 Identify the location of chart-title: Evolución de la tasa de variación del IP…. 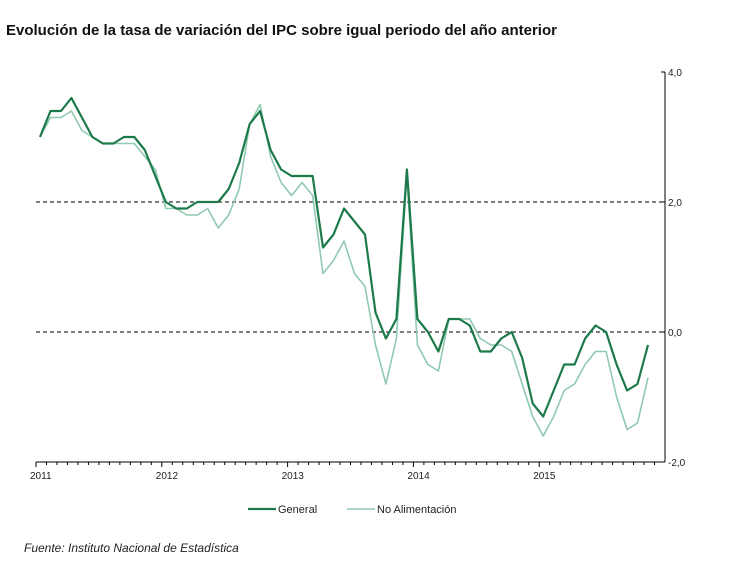
(281, 30).